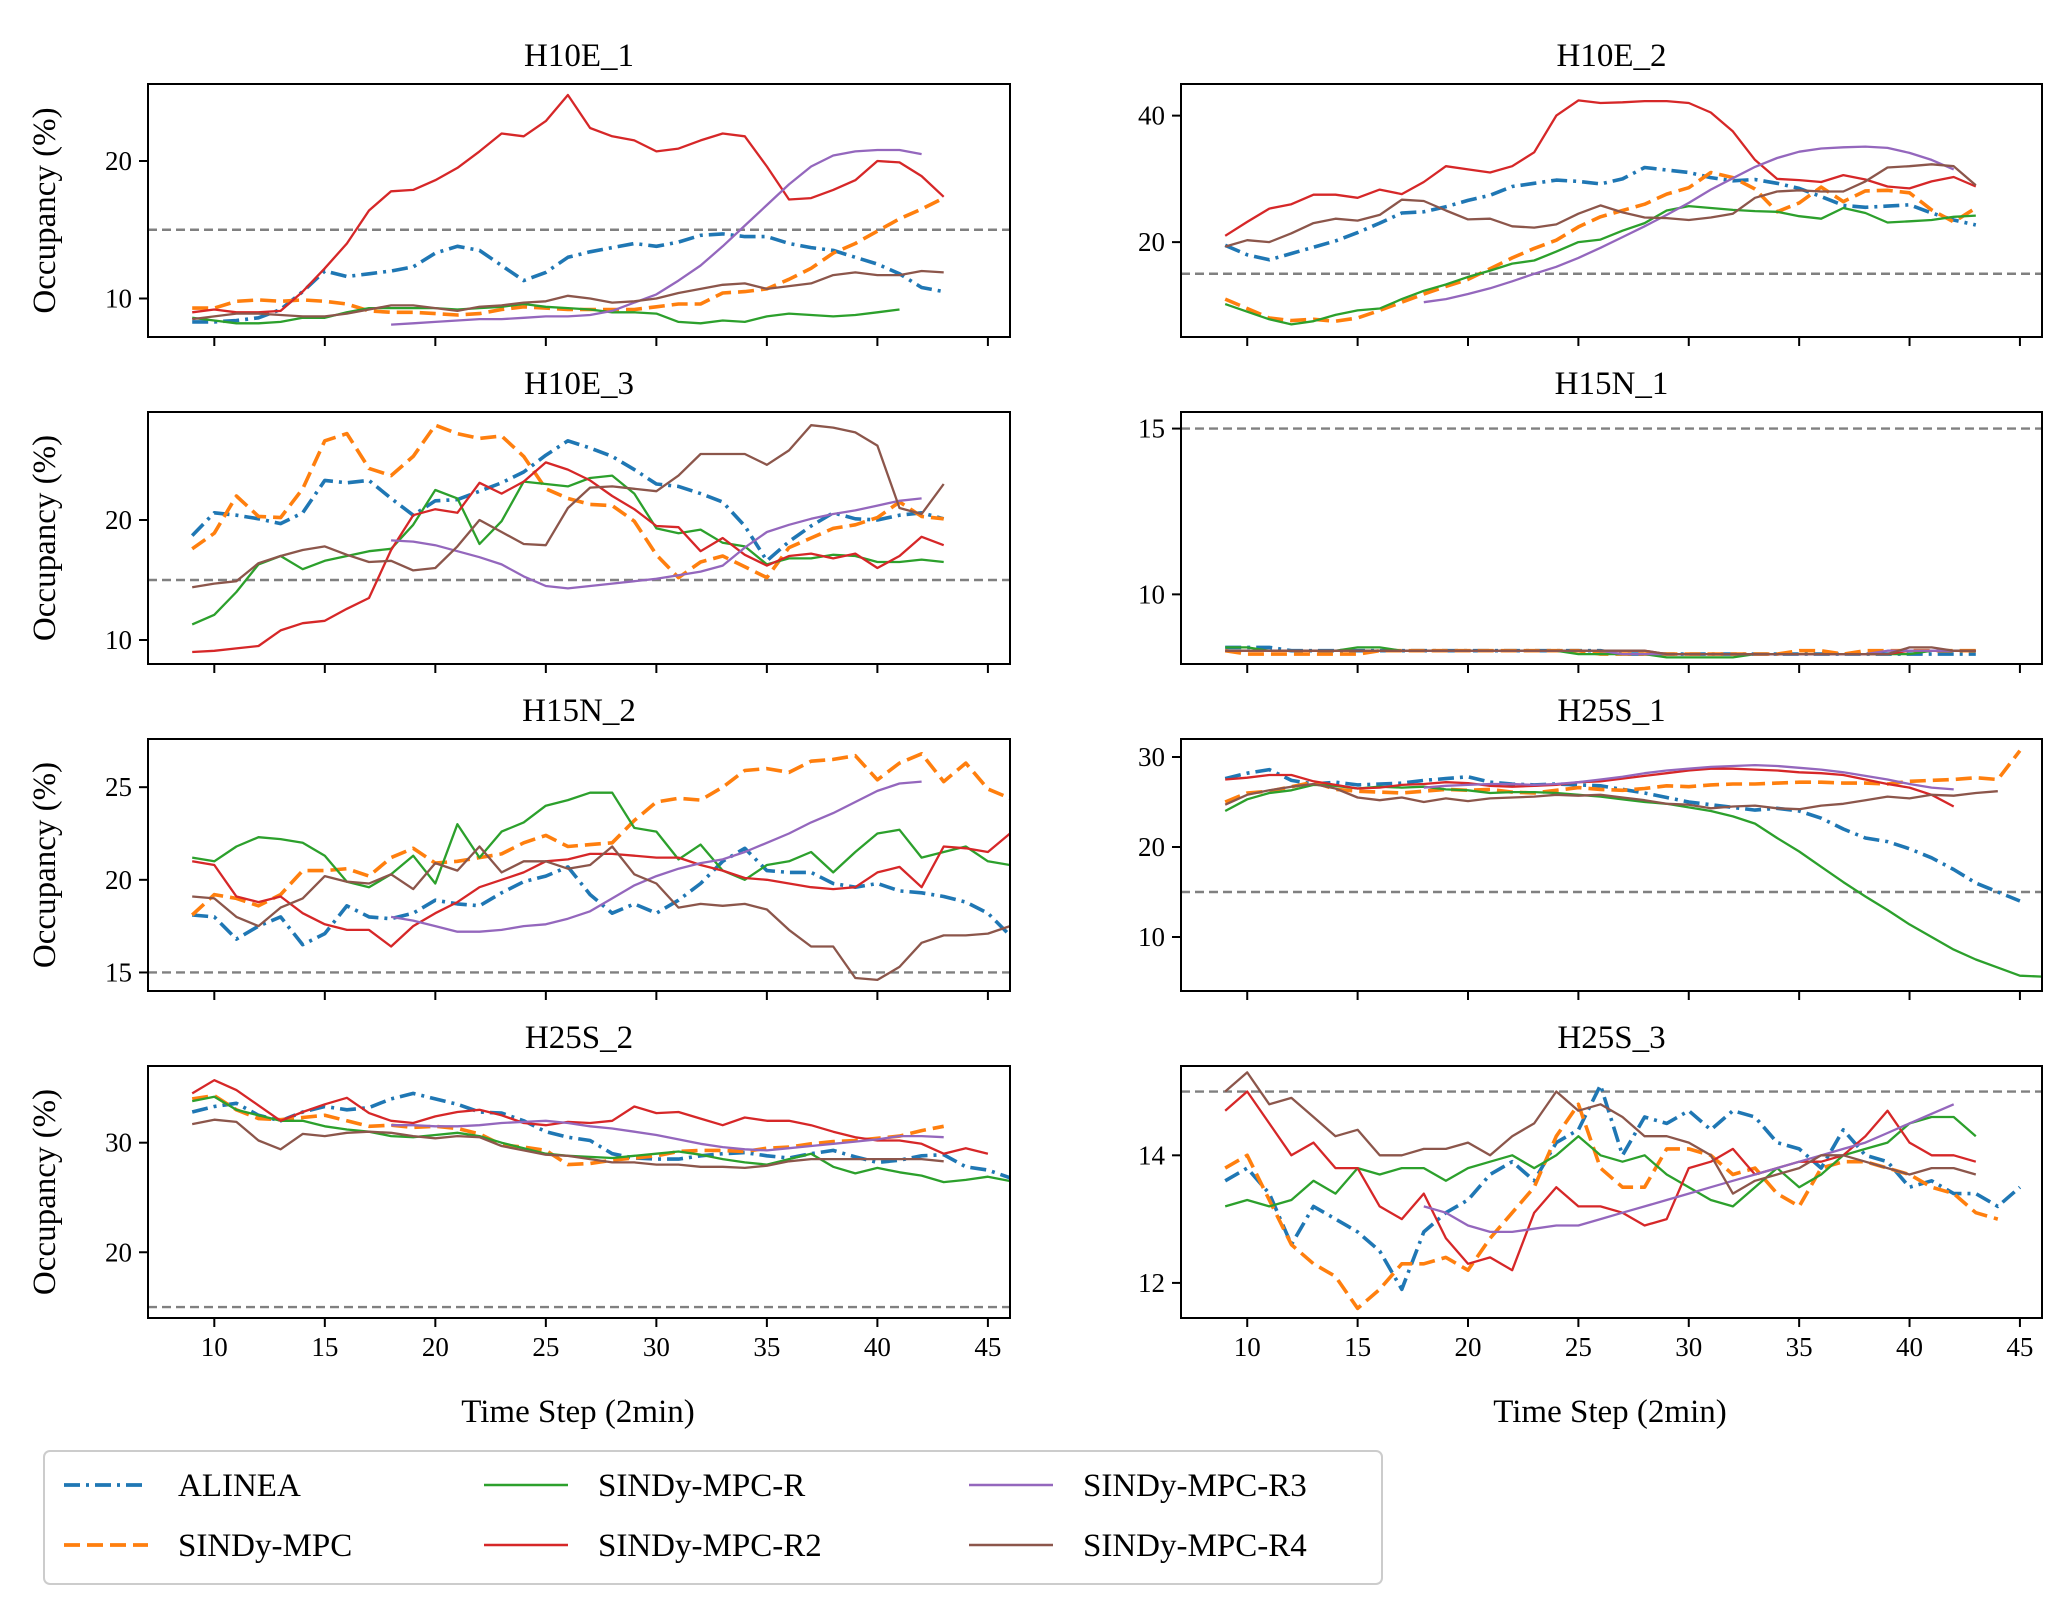  I want to click on subplot-h25s-1: H25S_1 10 20 30, so click(1590, 846).